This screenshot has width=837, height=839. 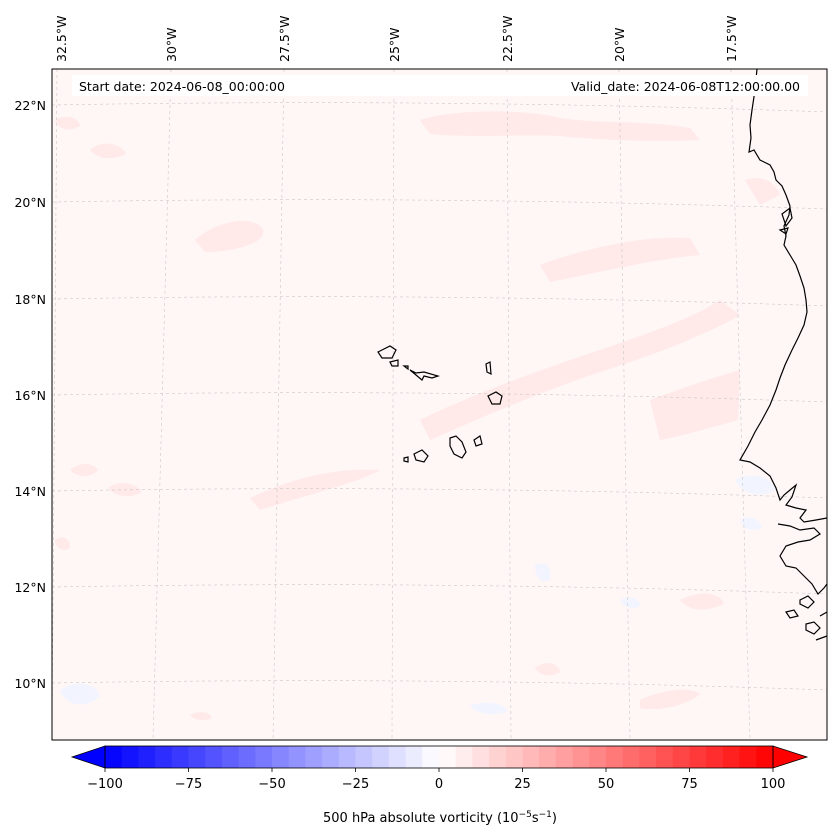 I want to click on island-maio, so click(x=478, y=441).